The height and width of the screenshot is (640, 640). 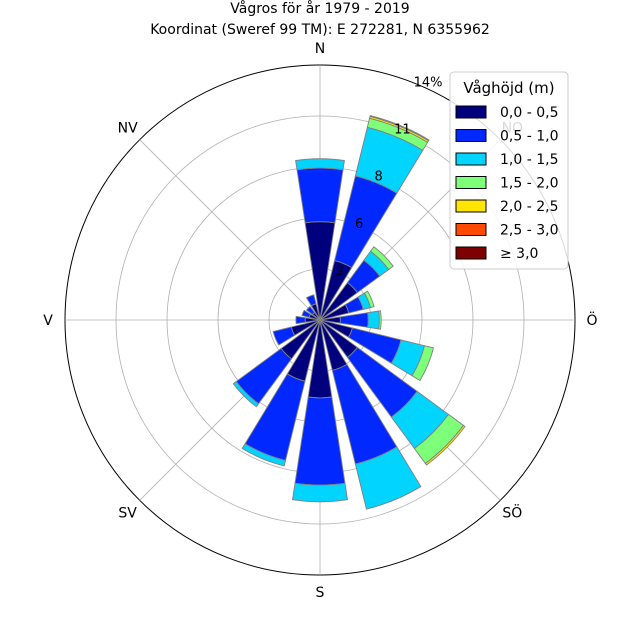 I want to click on compass-label: SV, so click(x=127, y=513).